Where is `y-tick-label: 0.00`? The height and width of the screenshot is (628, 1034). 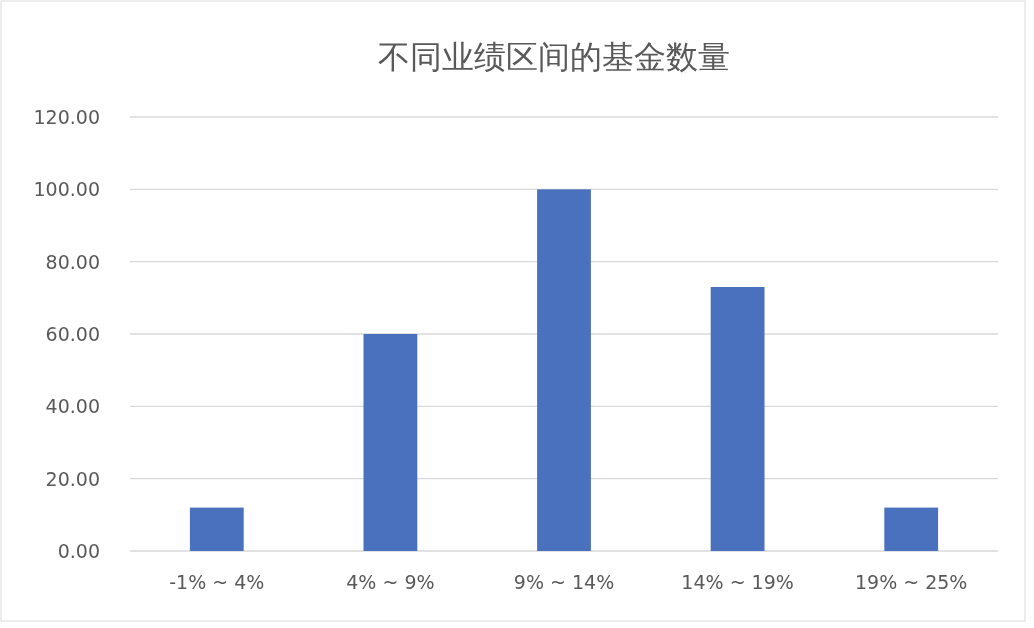
y-tick-label: 0.00 is located at coordinates (78, 551).